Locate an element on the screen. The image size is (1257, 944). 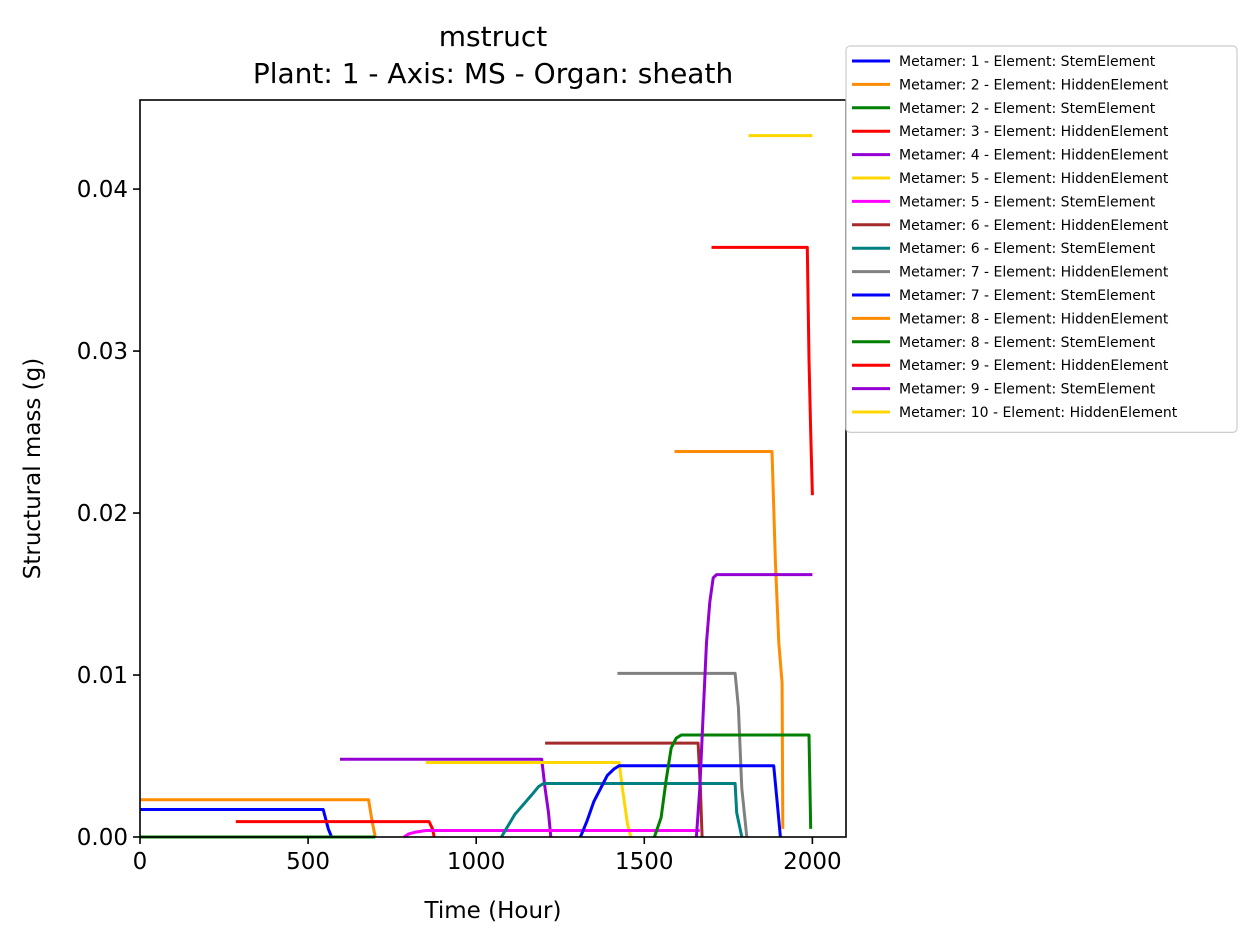
x-tick-label: 2000 is located at coordinates (812, 862).